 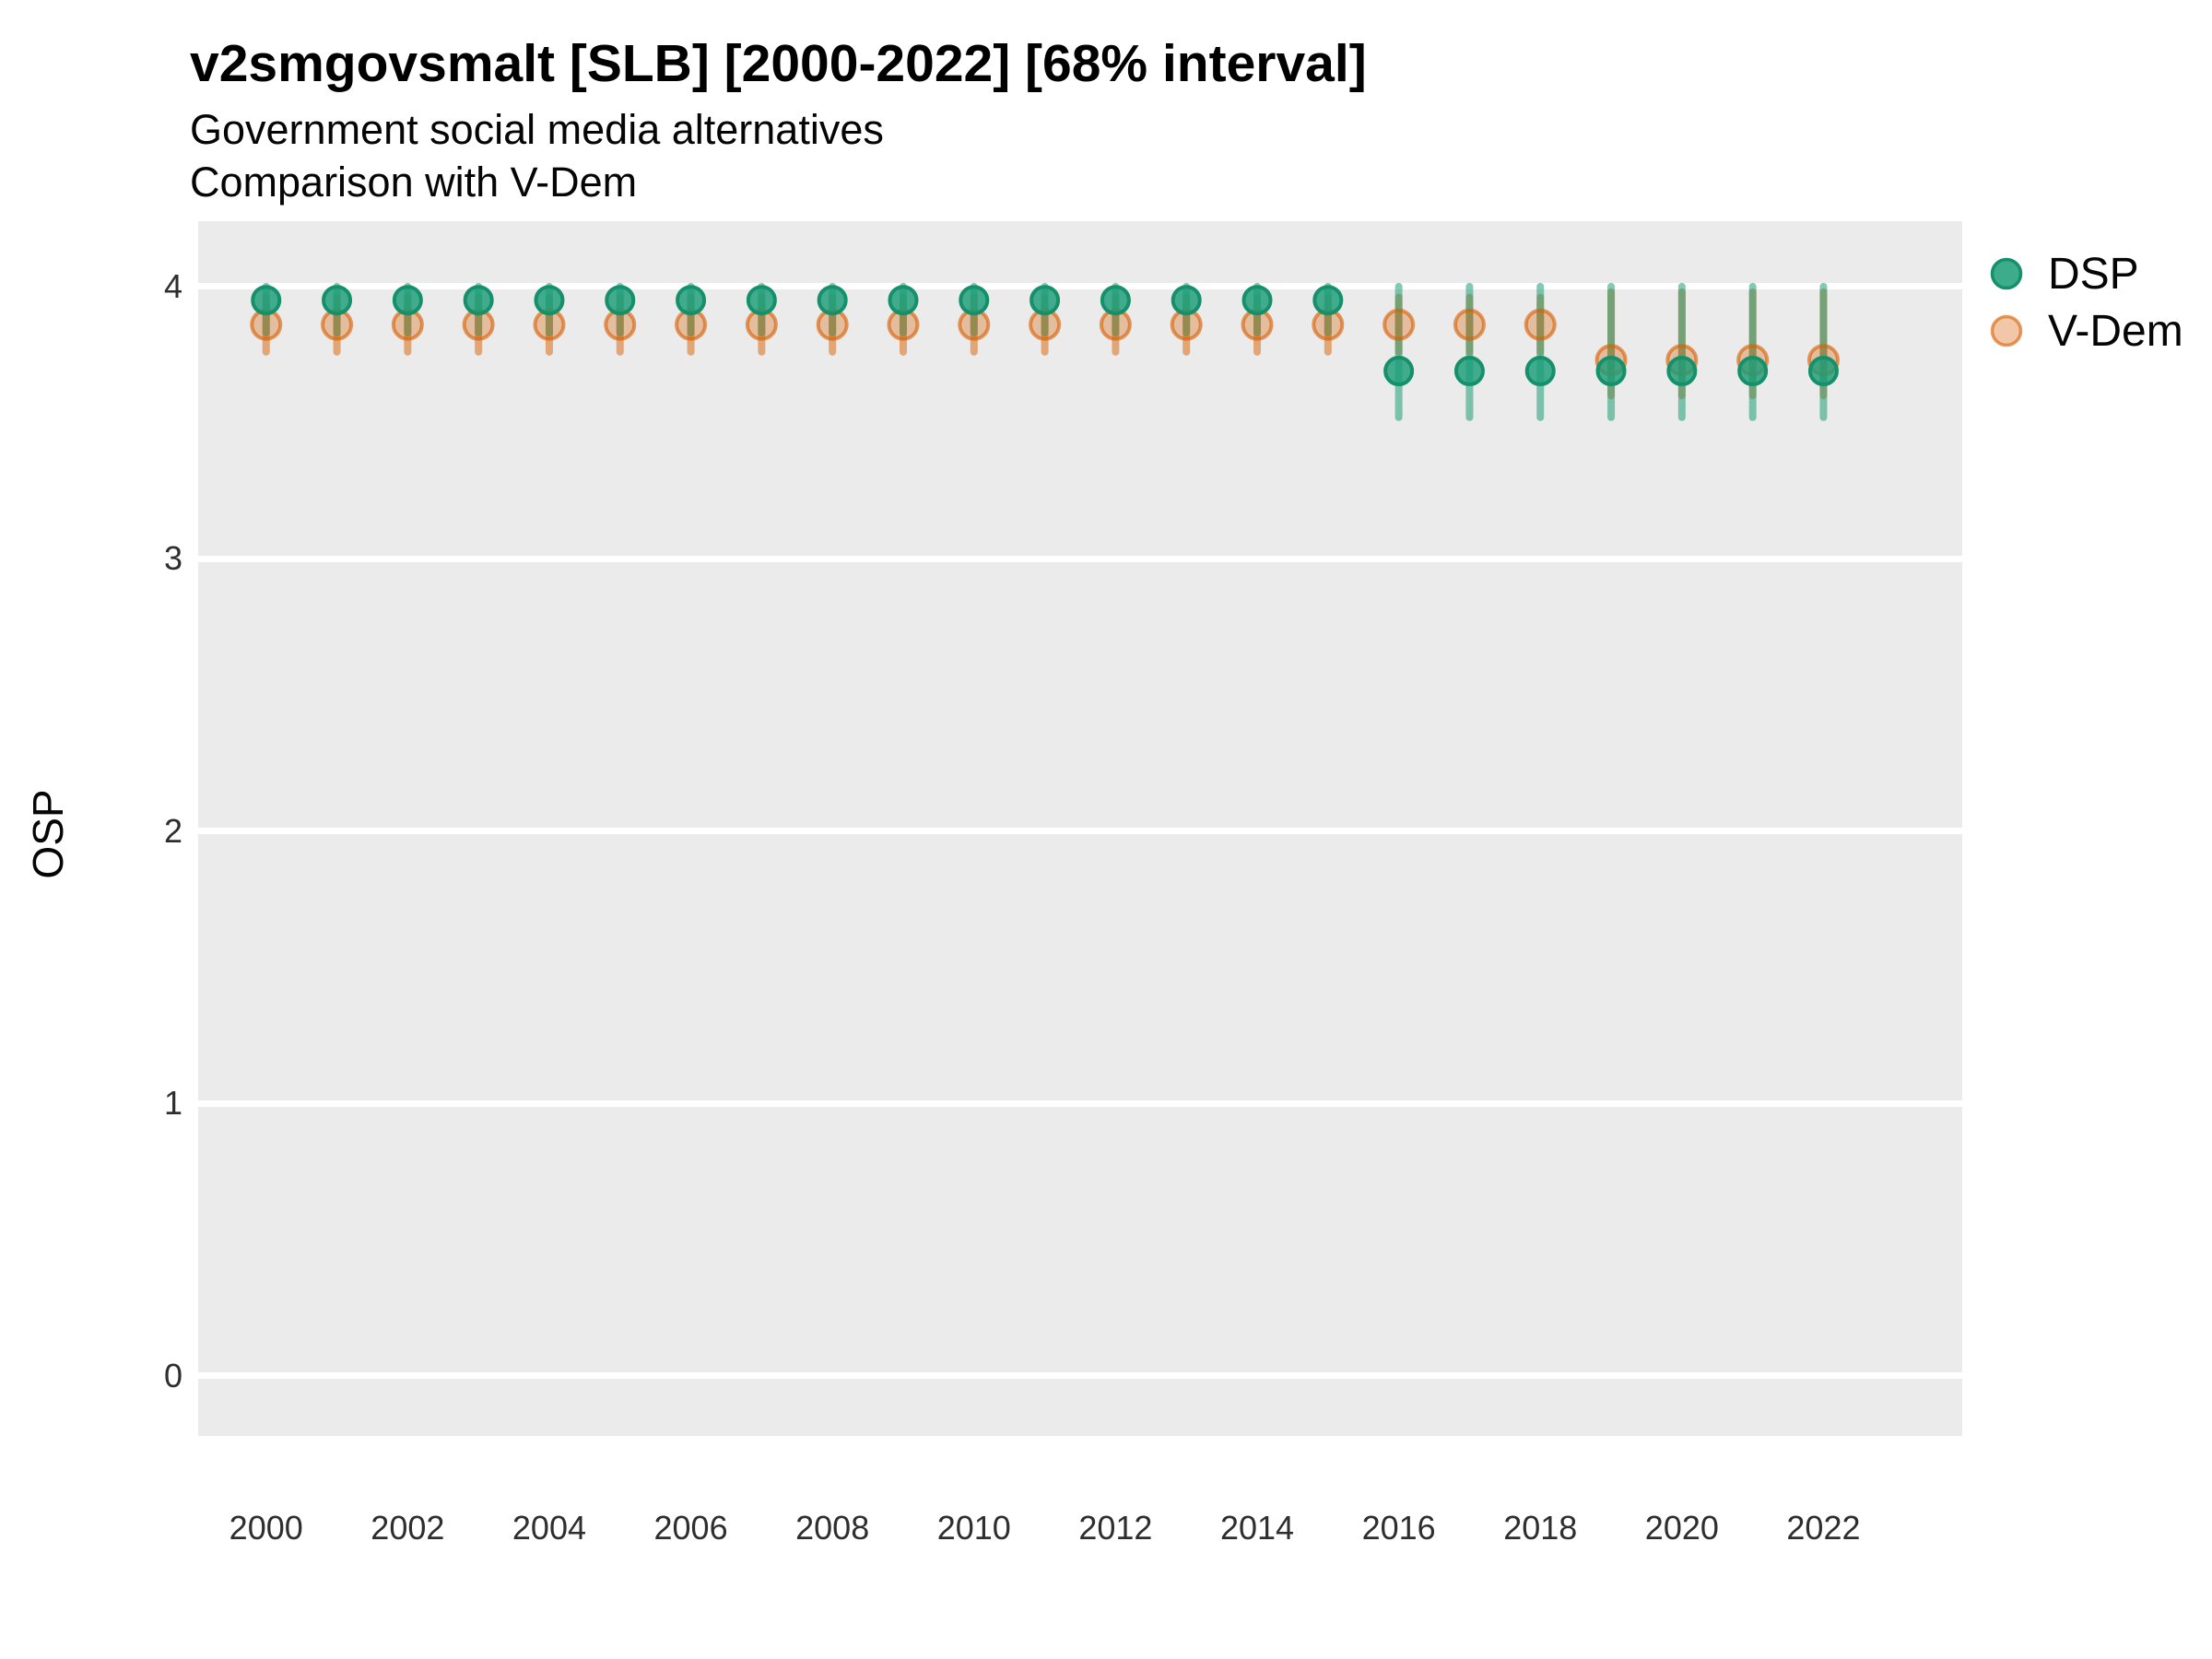 I want to click on x-tick-label: 2006, so click(x=690, y=1528).